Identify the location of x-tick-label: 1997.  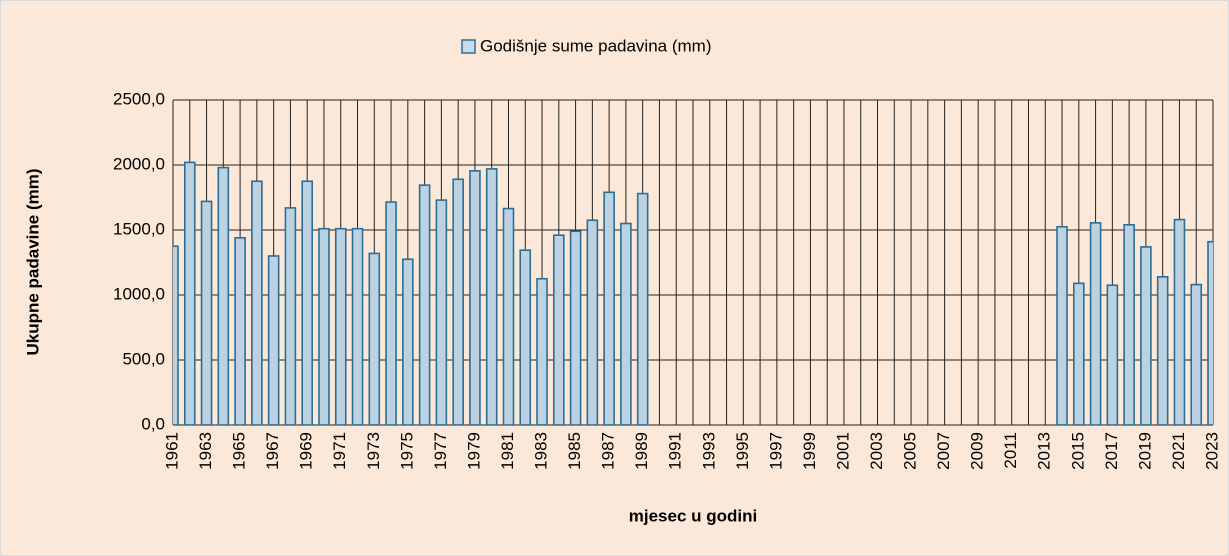
(775, 451).